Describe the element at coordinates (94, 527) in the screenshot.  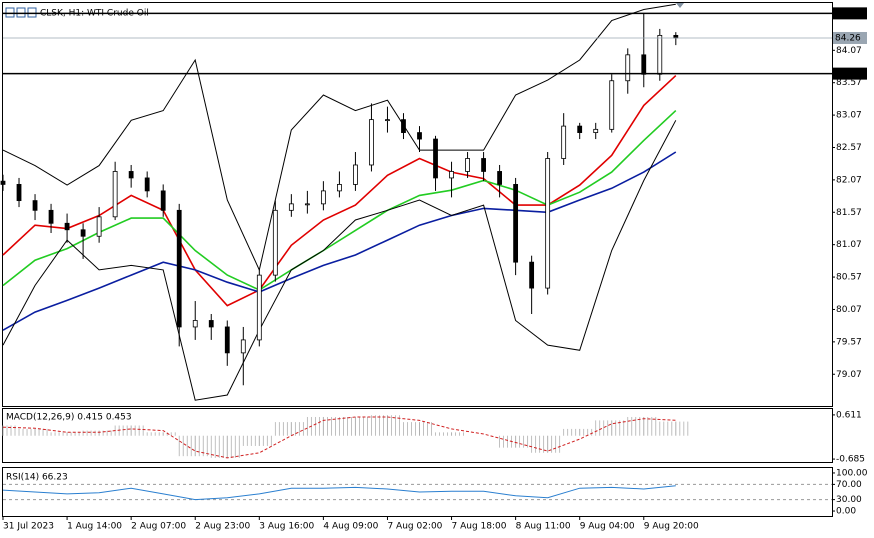
I see `x-tick-label: 1 Aug 14:00` at that location.